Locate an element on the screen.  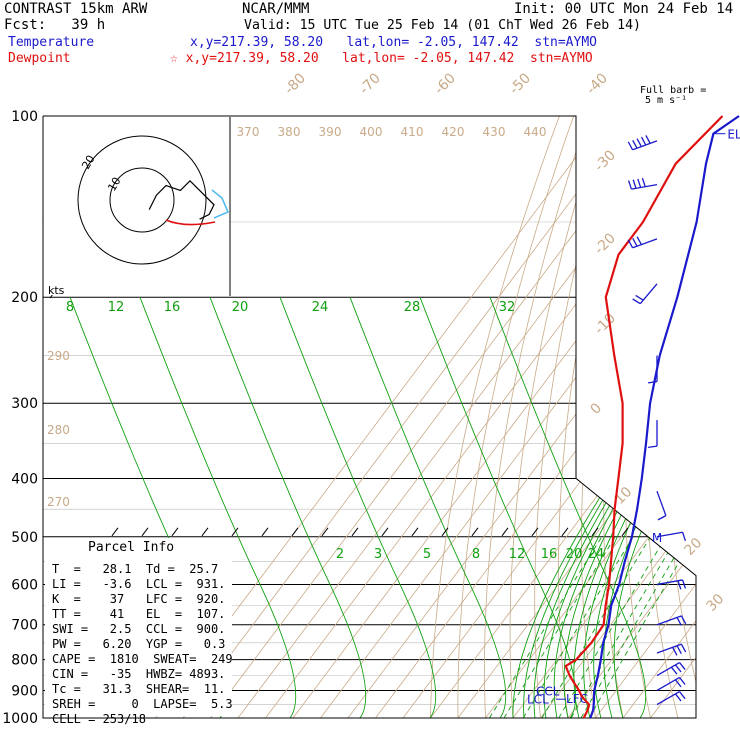
mixing-ratio-label: 2 is located at coordinates (340, 554).